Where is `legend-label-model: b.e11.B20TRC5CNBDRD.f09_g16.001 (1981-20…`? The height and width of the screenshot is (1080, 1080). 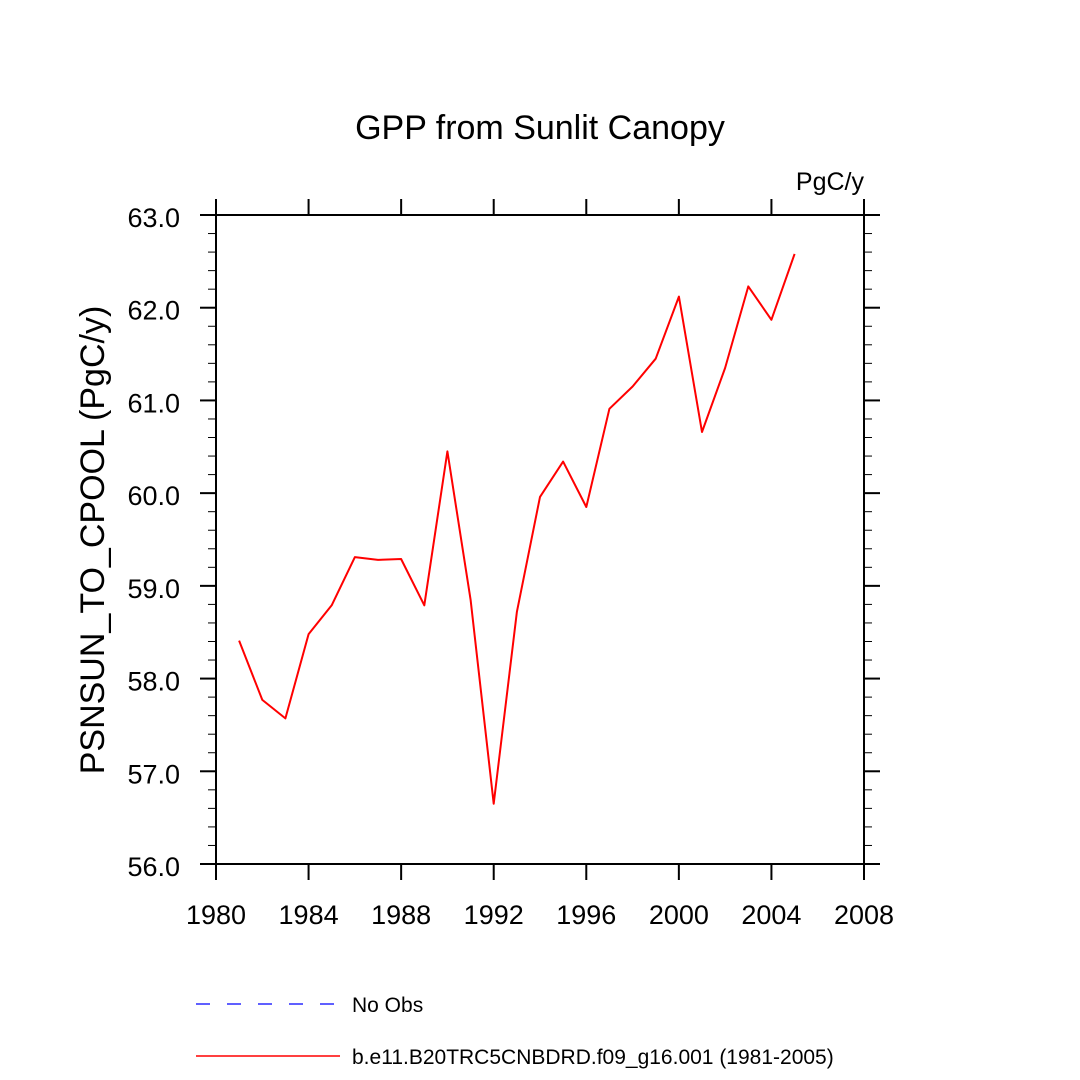 legend-label-model: b.e11.B20TRC5CNBDRD.f09_g16.001 (1981-20… is located at coordinates (593, 1057).